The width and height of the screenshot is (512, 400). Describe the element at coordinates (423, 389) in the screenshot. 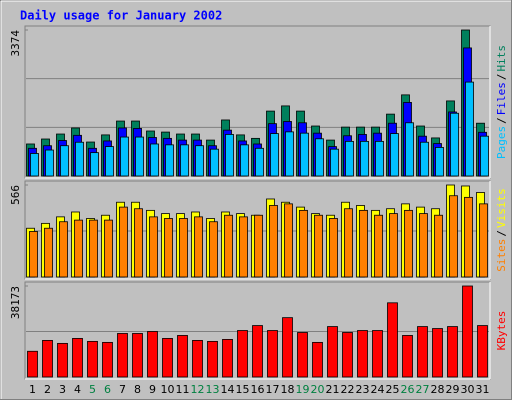

I see `x-tick-label: 27` at that location.